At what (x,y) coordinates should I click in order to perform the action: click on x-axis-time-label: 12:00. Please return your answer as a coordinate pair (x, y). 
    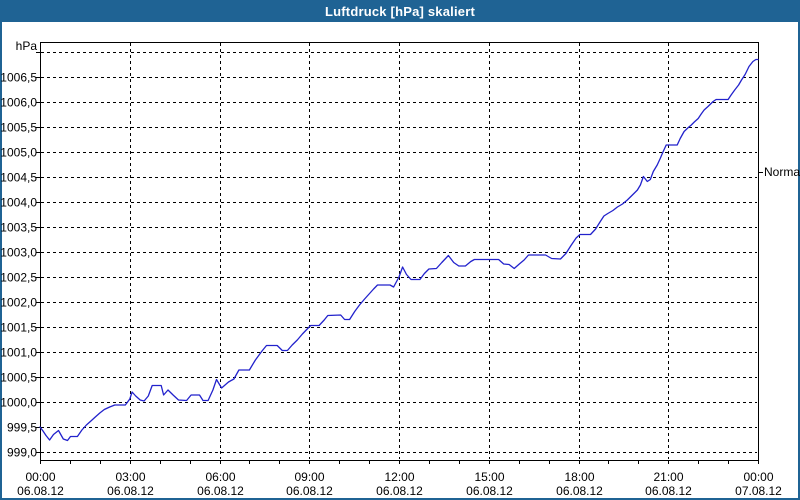
    Looking at the image, I should click on (399, 477).